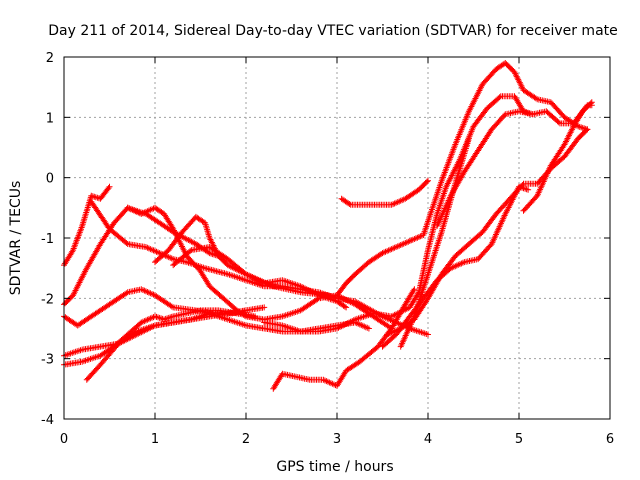 The height and width of the screenshot is (480, 640). I want to click on y-tick-label: 1, so click(50, 118).